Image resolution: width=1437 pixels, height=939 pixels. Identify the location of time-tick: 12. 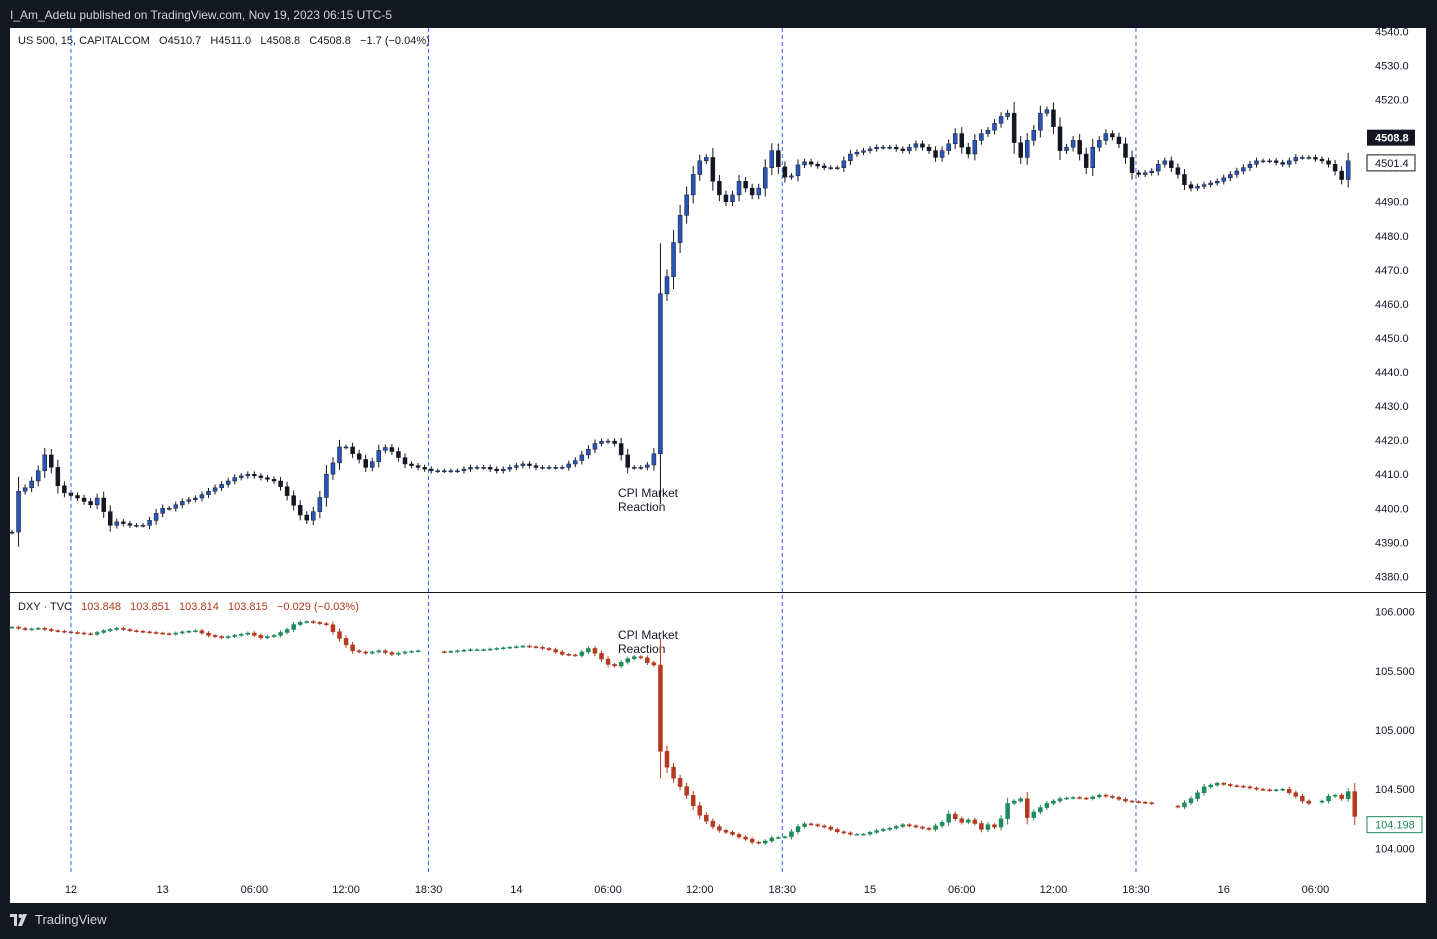
(71, 890).